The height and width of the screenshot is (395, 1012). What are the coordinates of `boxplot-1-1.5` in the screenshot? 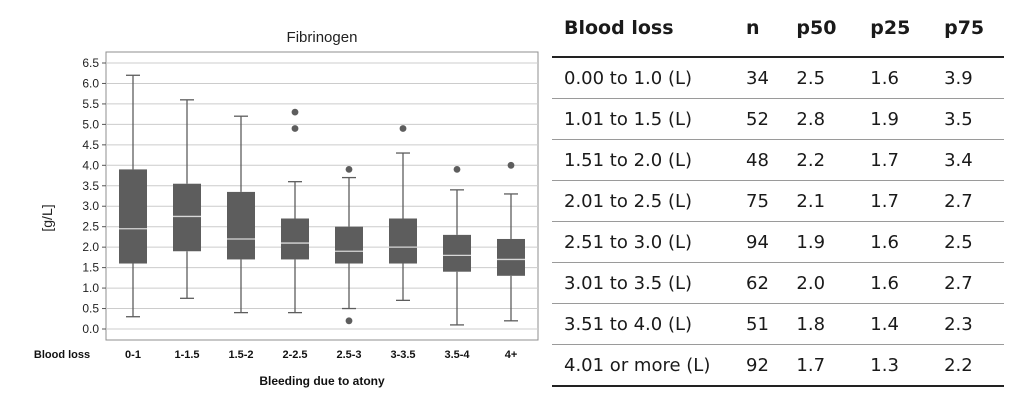 It's located at (187, 199).